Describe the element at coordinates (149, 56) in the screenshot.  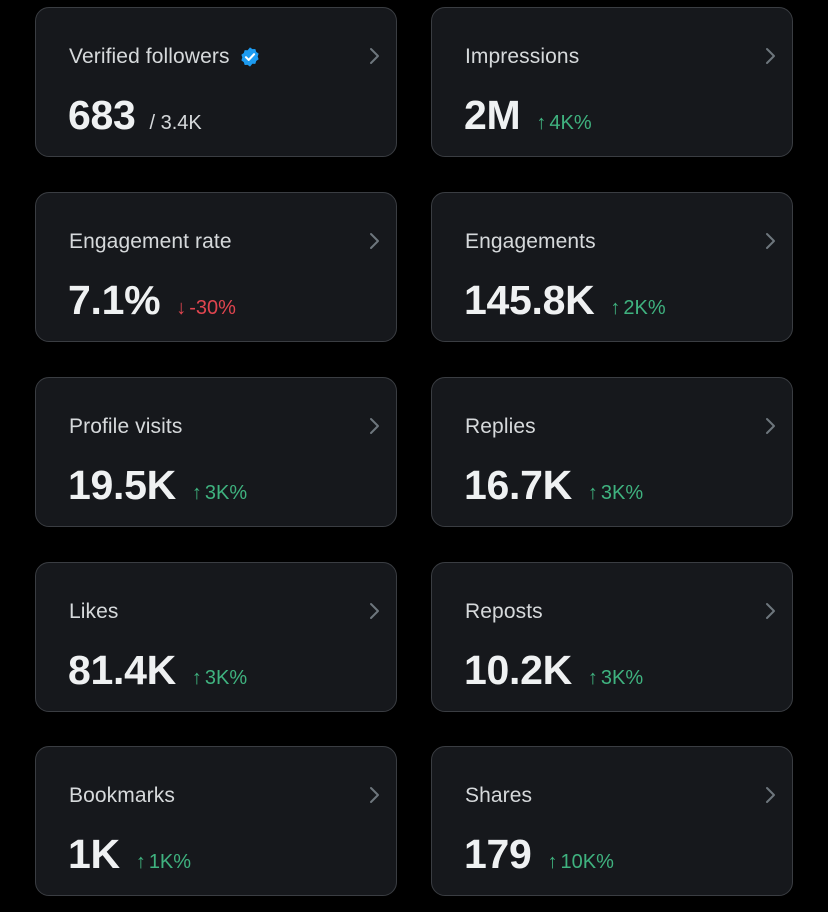
I see `metric-label: Verified followers` at that location.